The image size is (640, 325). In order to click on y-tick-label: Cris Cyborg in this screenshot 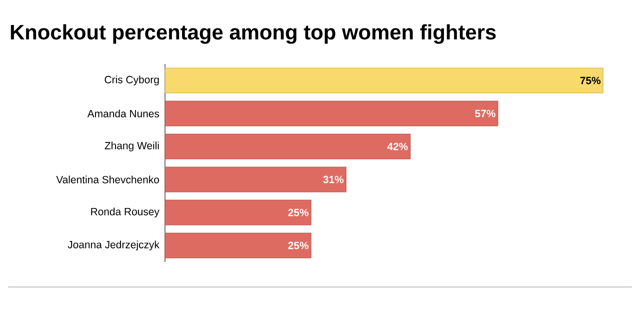, I will do `click(131, 81)`.